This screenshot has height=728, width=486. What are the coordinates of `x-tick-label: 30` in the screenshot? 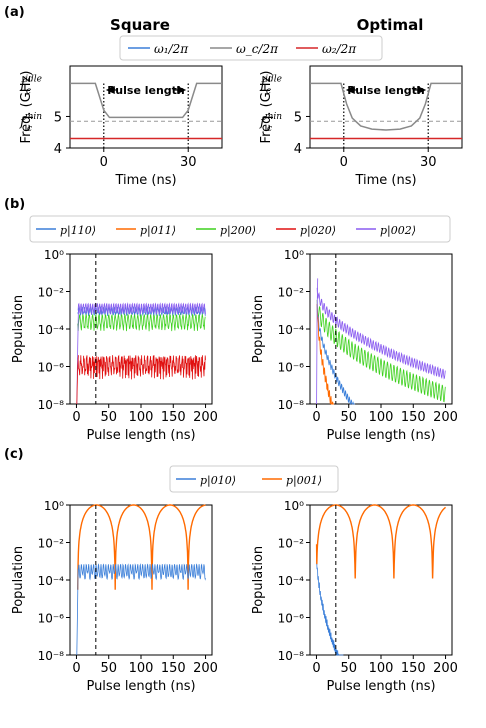 It's located at (188, 162).